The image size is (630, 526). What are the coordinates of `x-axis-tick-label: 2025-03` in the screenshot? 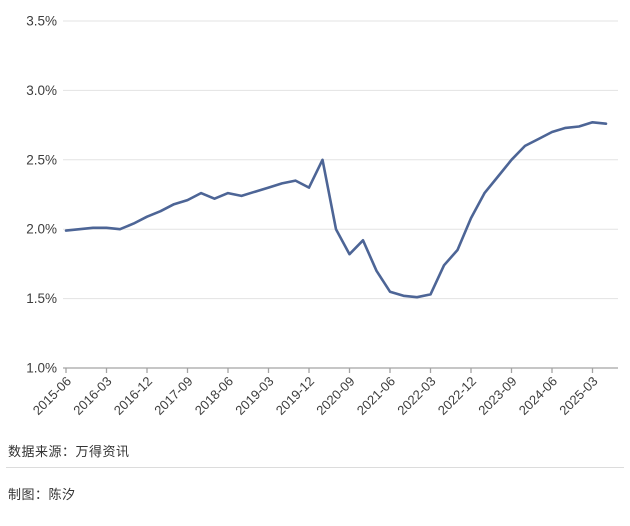 It's located at (578, 396).